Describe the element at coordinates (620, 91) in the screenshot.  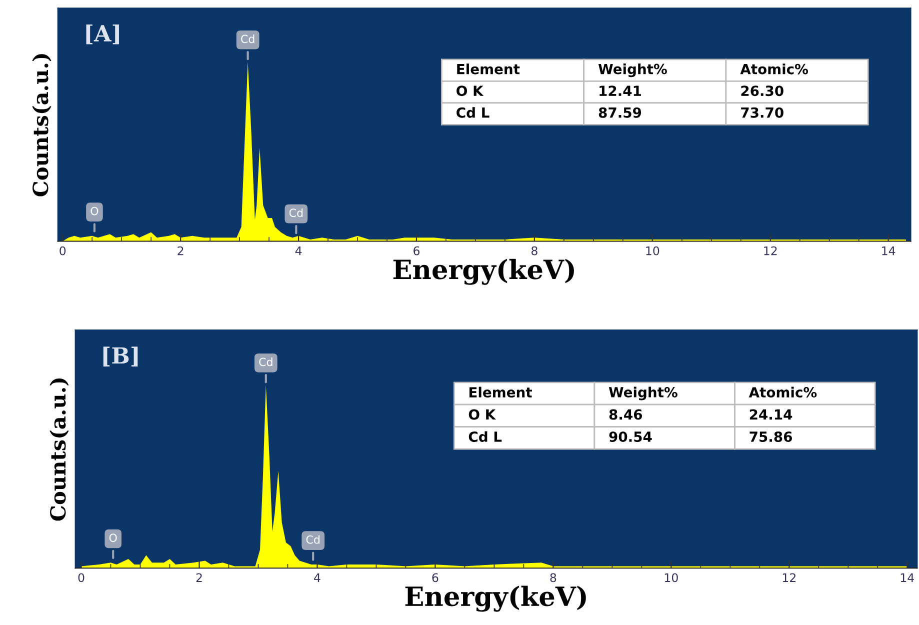
I see `annotation: 12.41` at that location.